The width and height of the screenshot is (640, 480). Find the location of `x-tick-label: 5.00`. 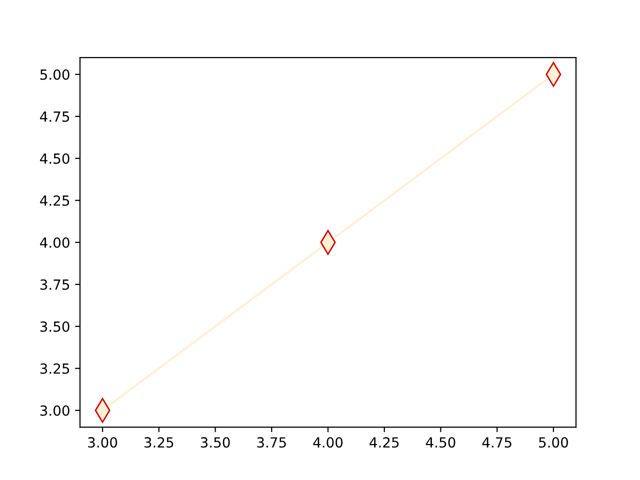

x-tick-label: 5.00 is located at coordinates (553, 442).